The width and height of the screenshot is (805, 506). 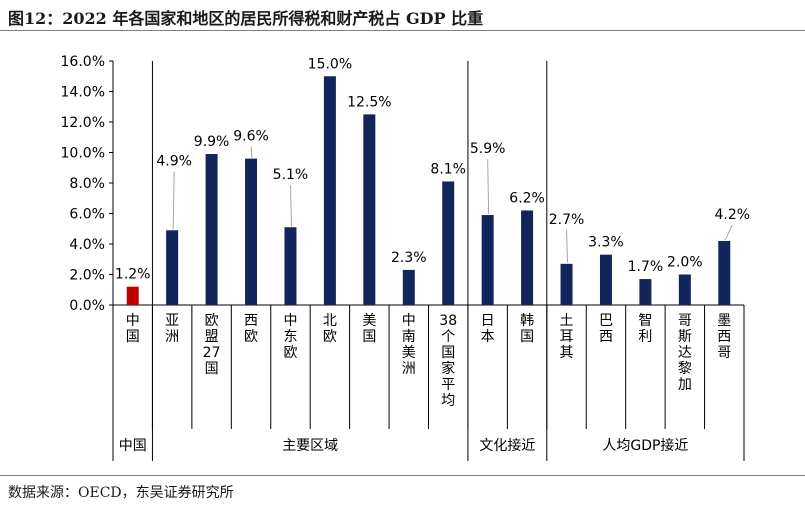 What do you see at coordinates (402, 30) in the screenshot?
I see `title-divider` at bounding box center [402, 30].